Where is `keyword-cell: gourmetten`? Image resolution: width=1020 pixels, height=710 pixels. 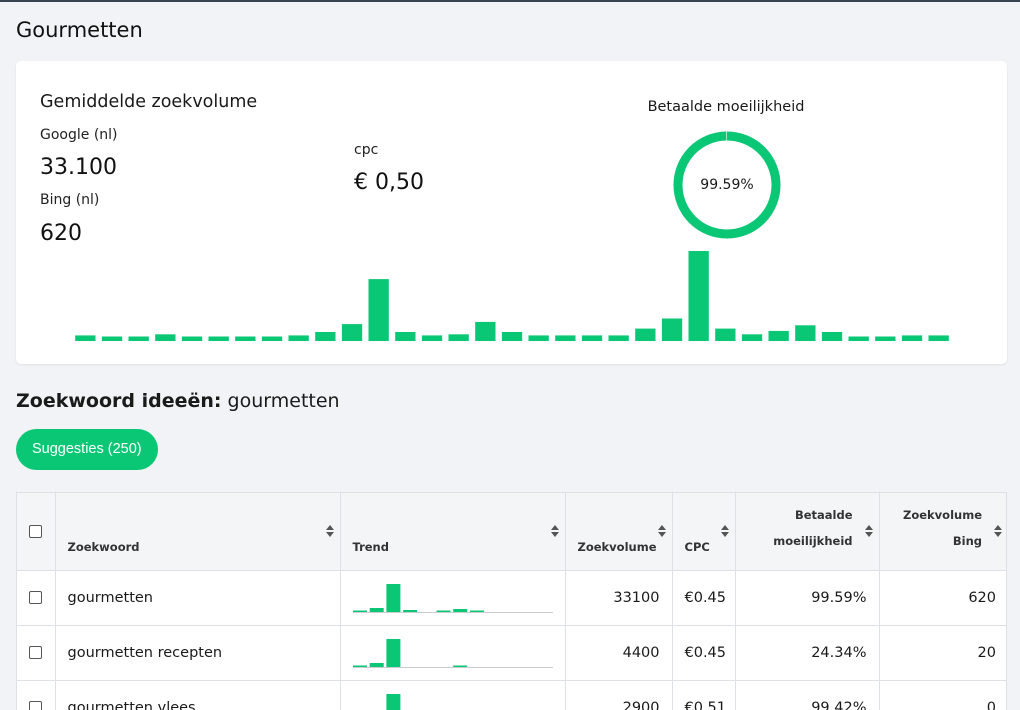
keyword-cell: gourmetten is located at coordinates (198, 598).